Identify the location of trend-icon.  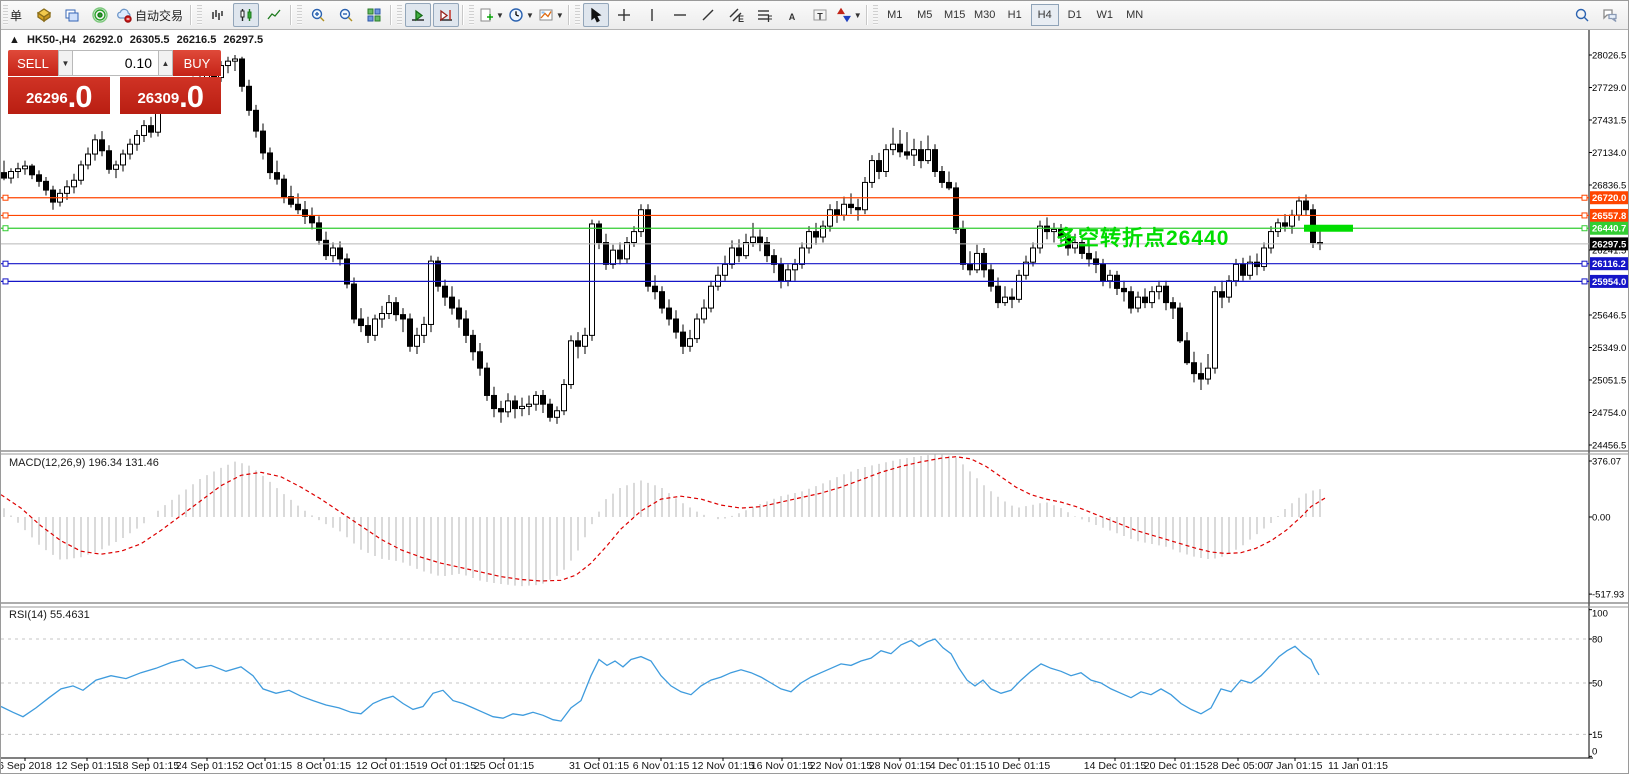
(708, 15).